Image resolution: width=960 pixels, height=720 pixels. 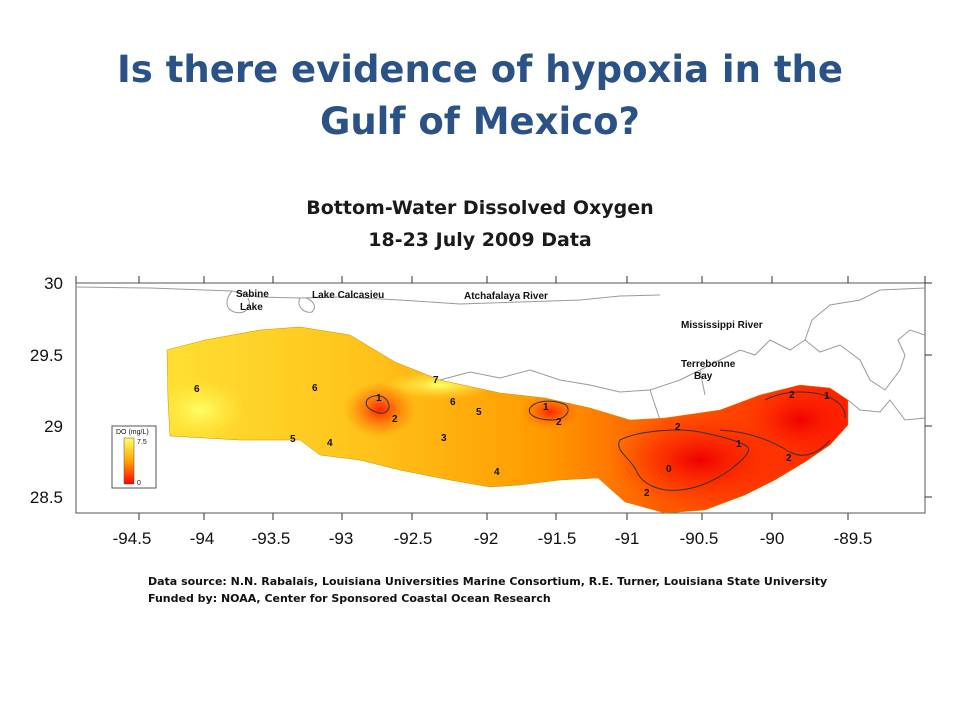 I want to click on lon-tick-label: -94.5, so click(x=132, y=538).